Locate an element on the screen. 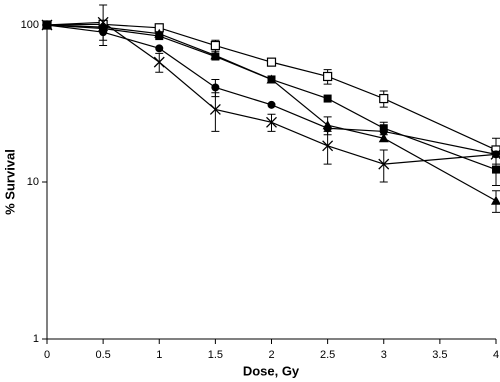 This screenshot has width=500, height=382. x-tick-label: 2 is located at coordinates (271, 355).